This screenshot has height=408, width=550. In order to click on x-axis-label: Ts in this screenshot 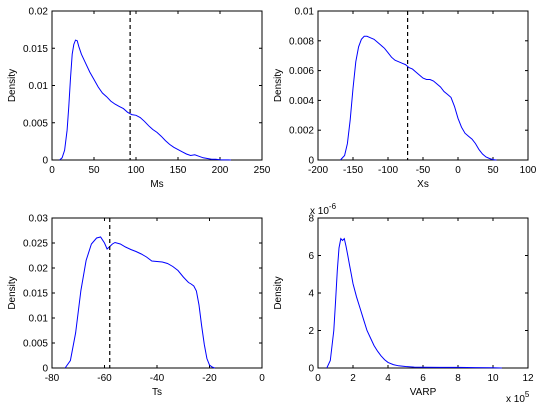, I will do `click(157, 392)`.